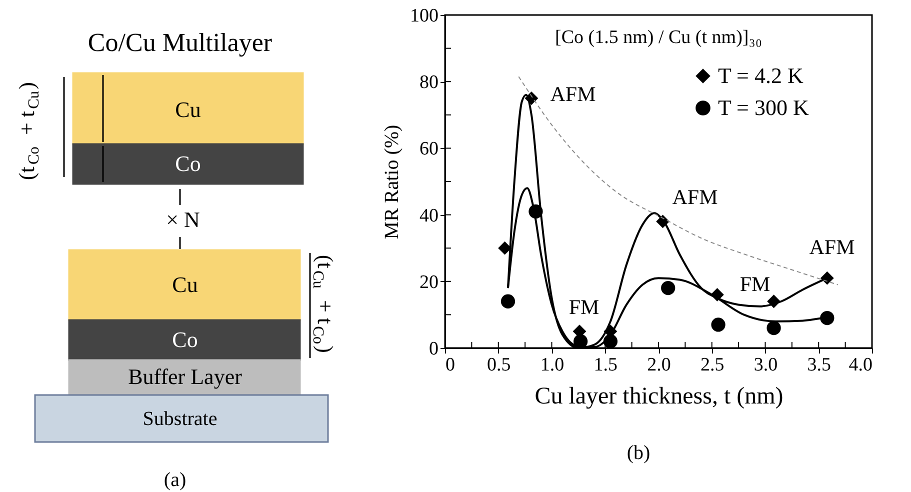 The height and width of the screenshot is (492, 911). What do you see at coordinates (183, 219) in the screenshot?
I see `text: × N` at bounding box center [183, 219].